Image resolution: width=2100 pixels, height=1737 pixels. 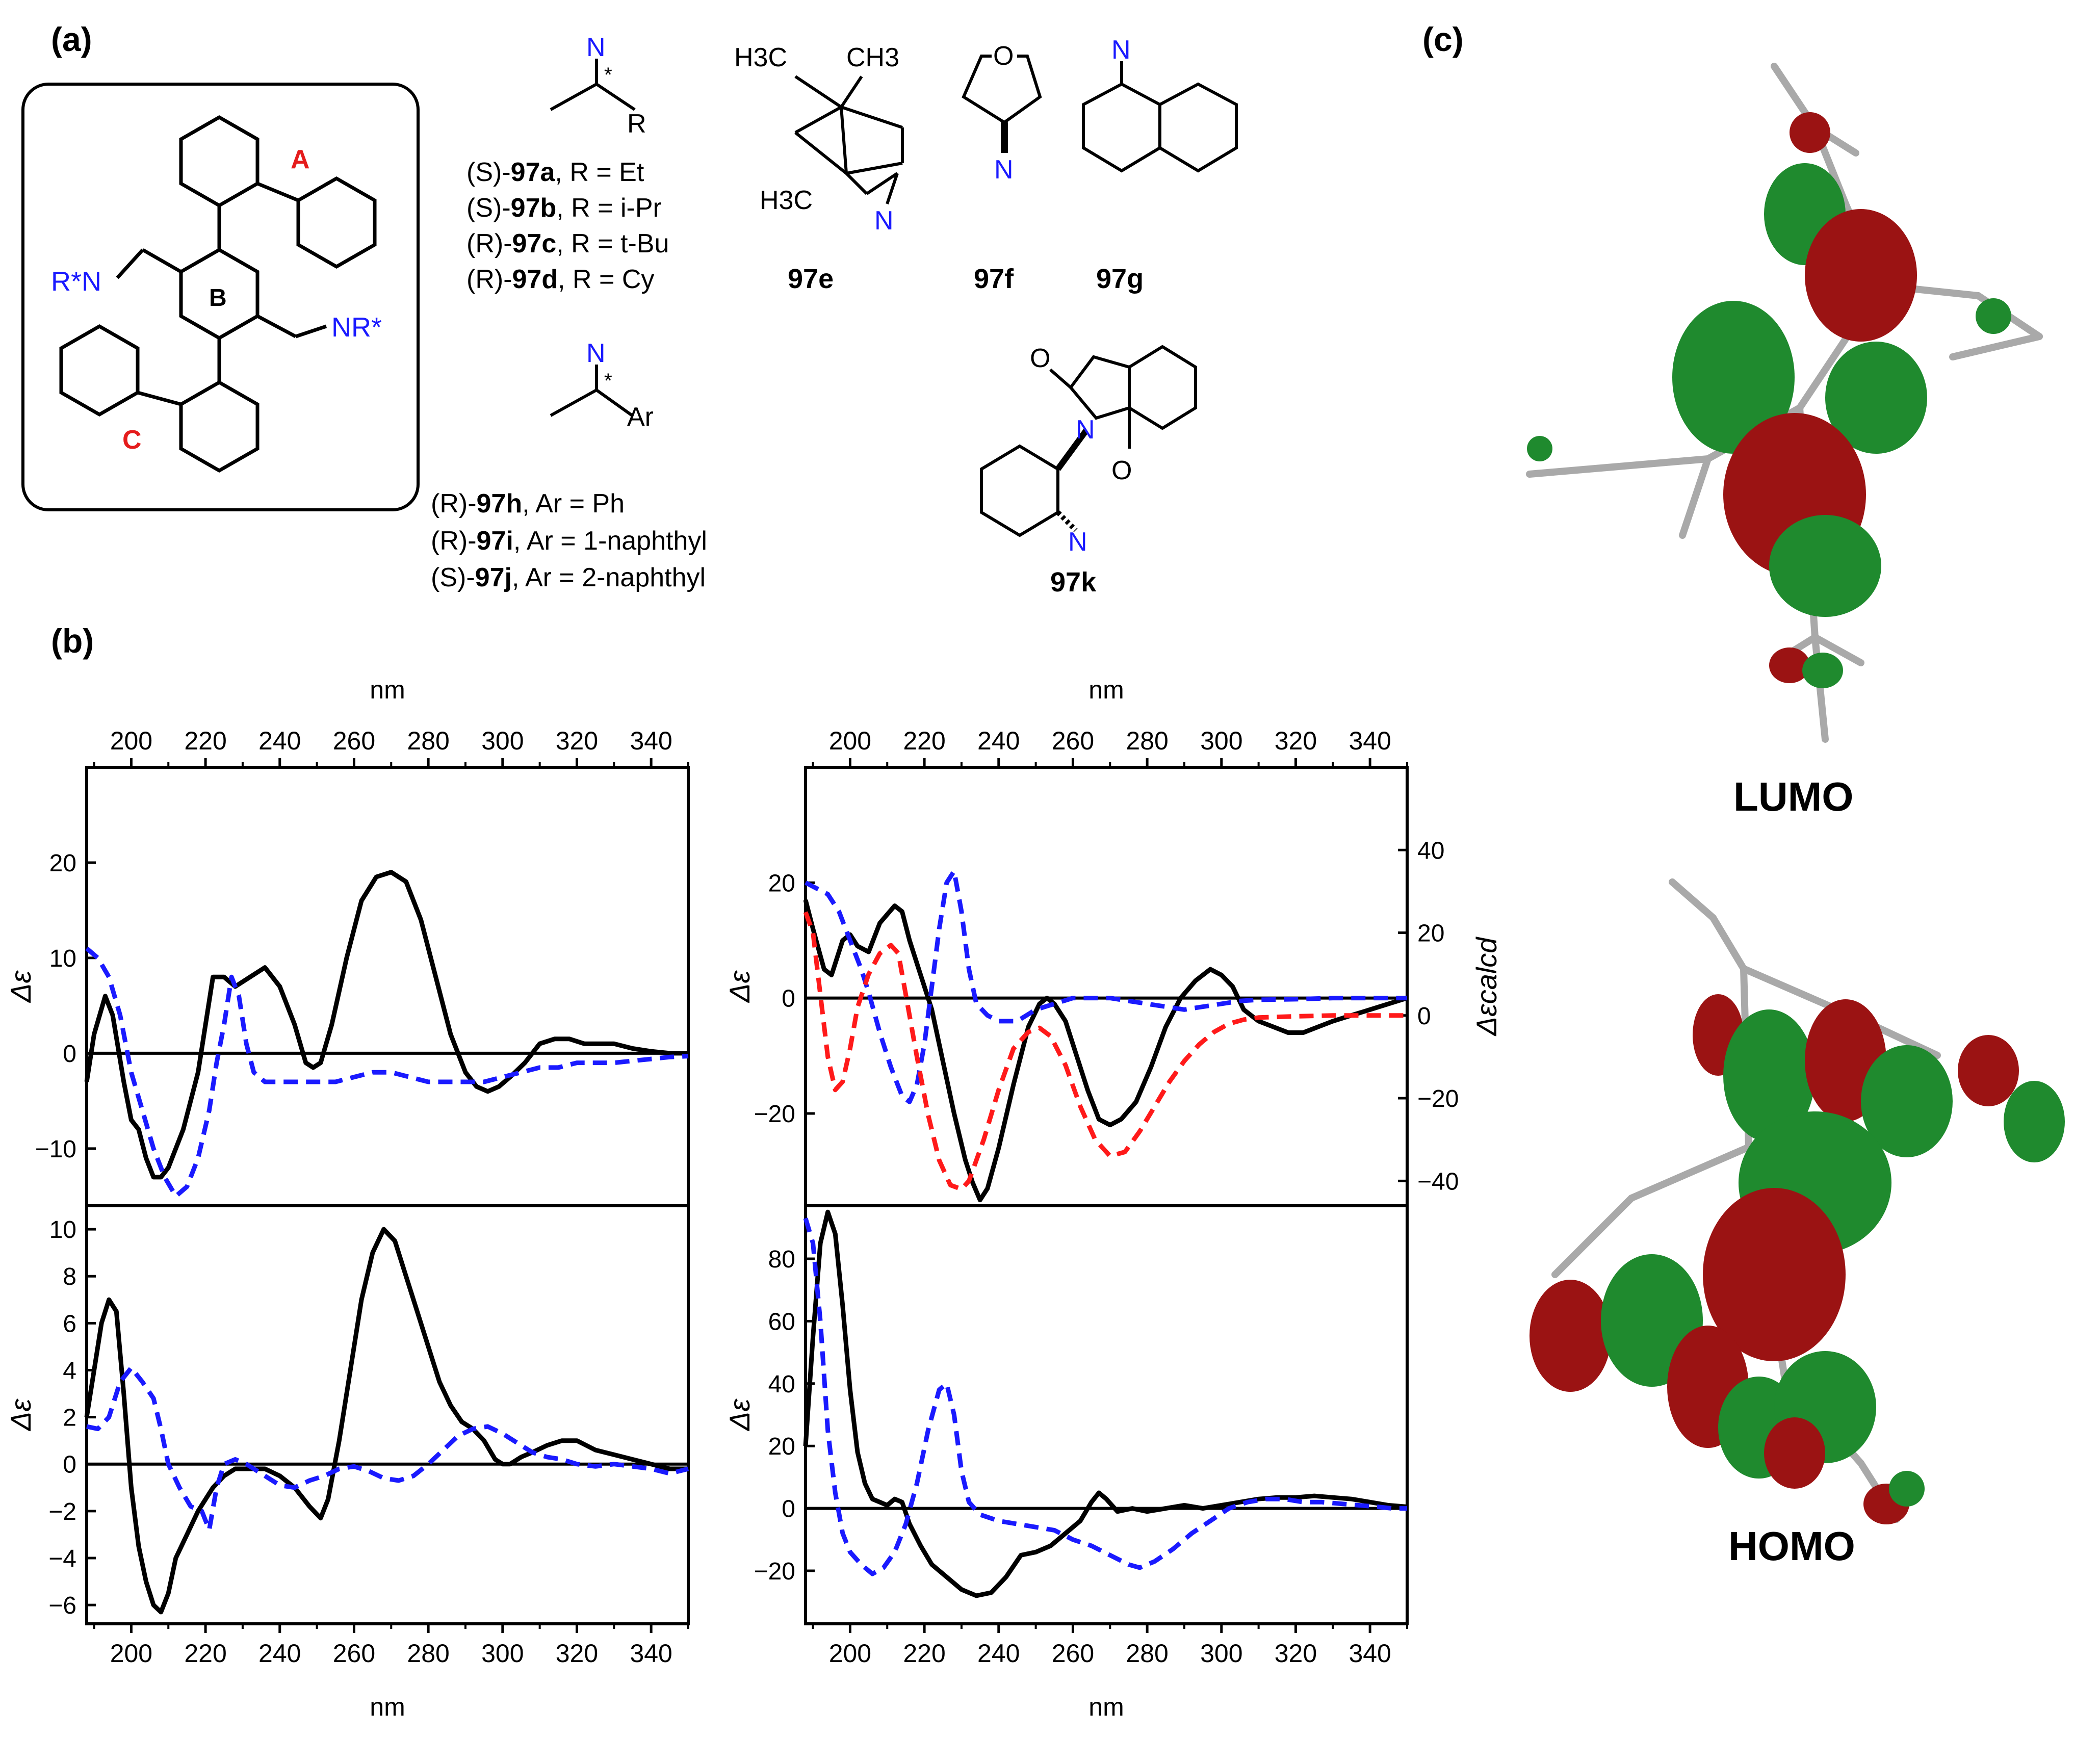 What do you see at coordinates (69, 1277) in the screenshot?
I see `y-tick-label: 8` at bounding box center [69, 1277].